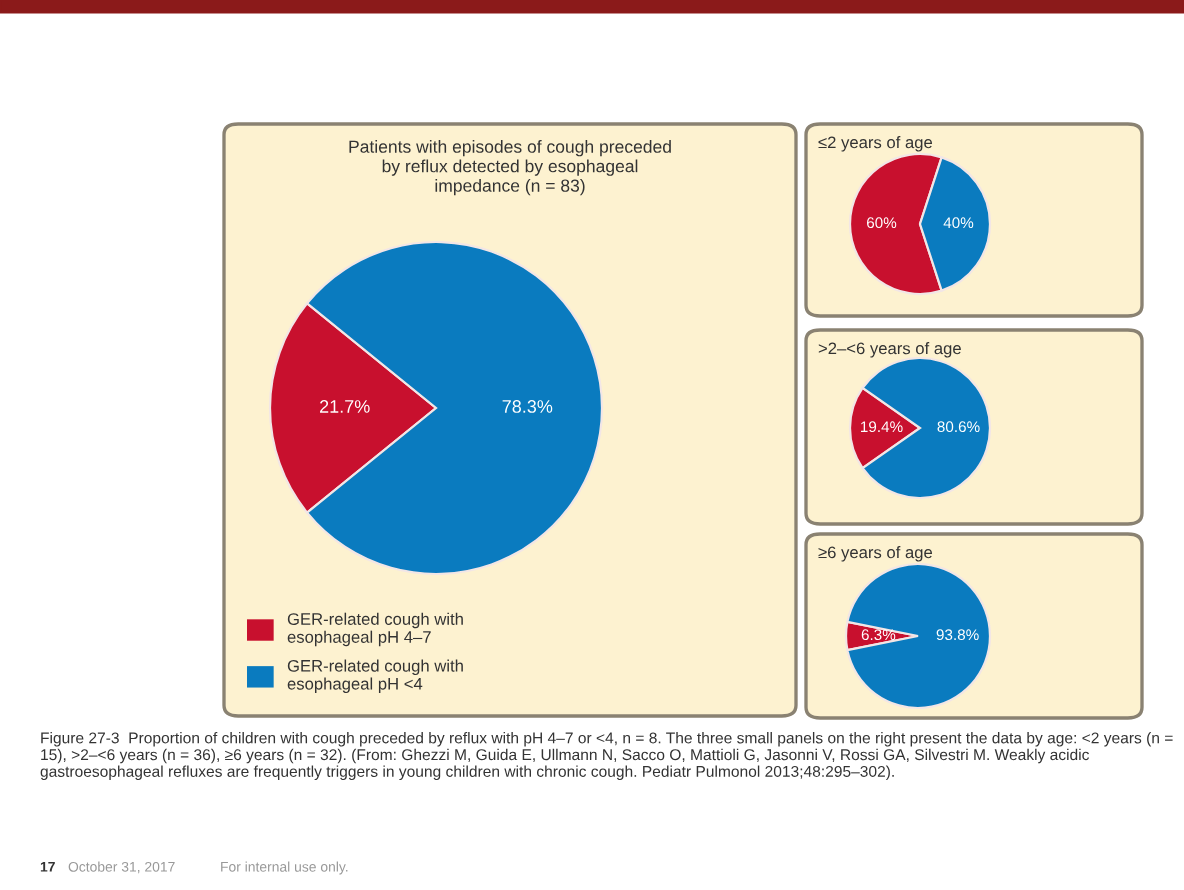 This screenshot has height=890, width=1184. What do you see at coordinates (875, 144) in the screenshot?
I see `chart-title: ≤2 years of age` at bounding box center [875, 144].